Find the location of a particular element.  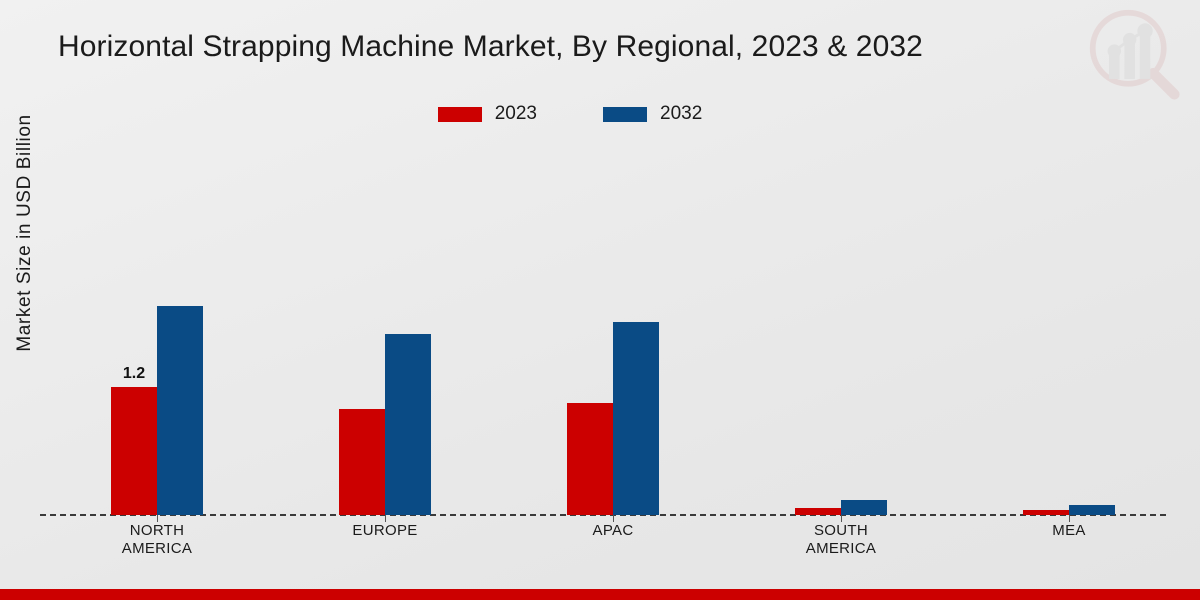

bar-north-america-2032 is located at coordinates (180, 410).